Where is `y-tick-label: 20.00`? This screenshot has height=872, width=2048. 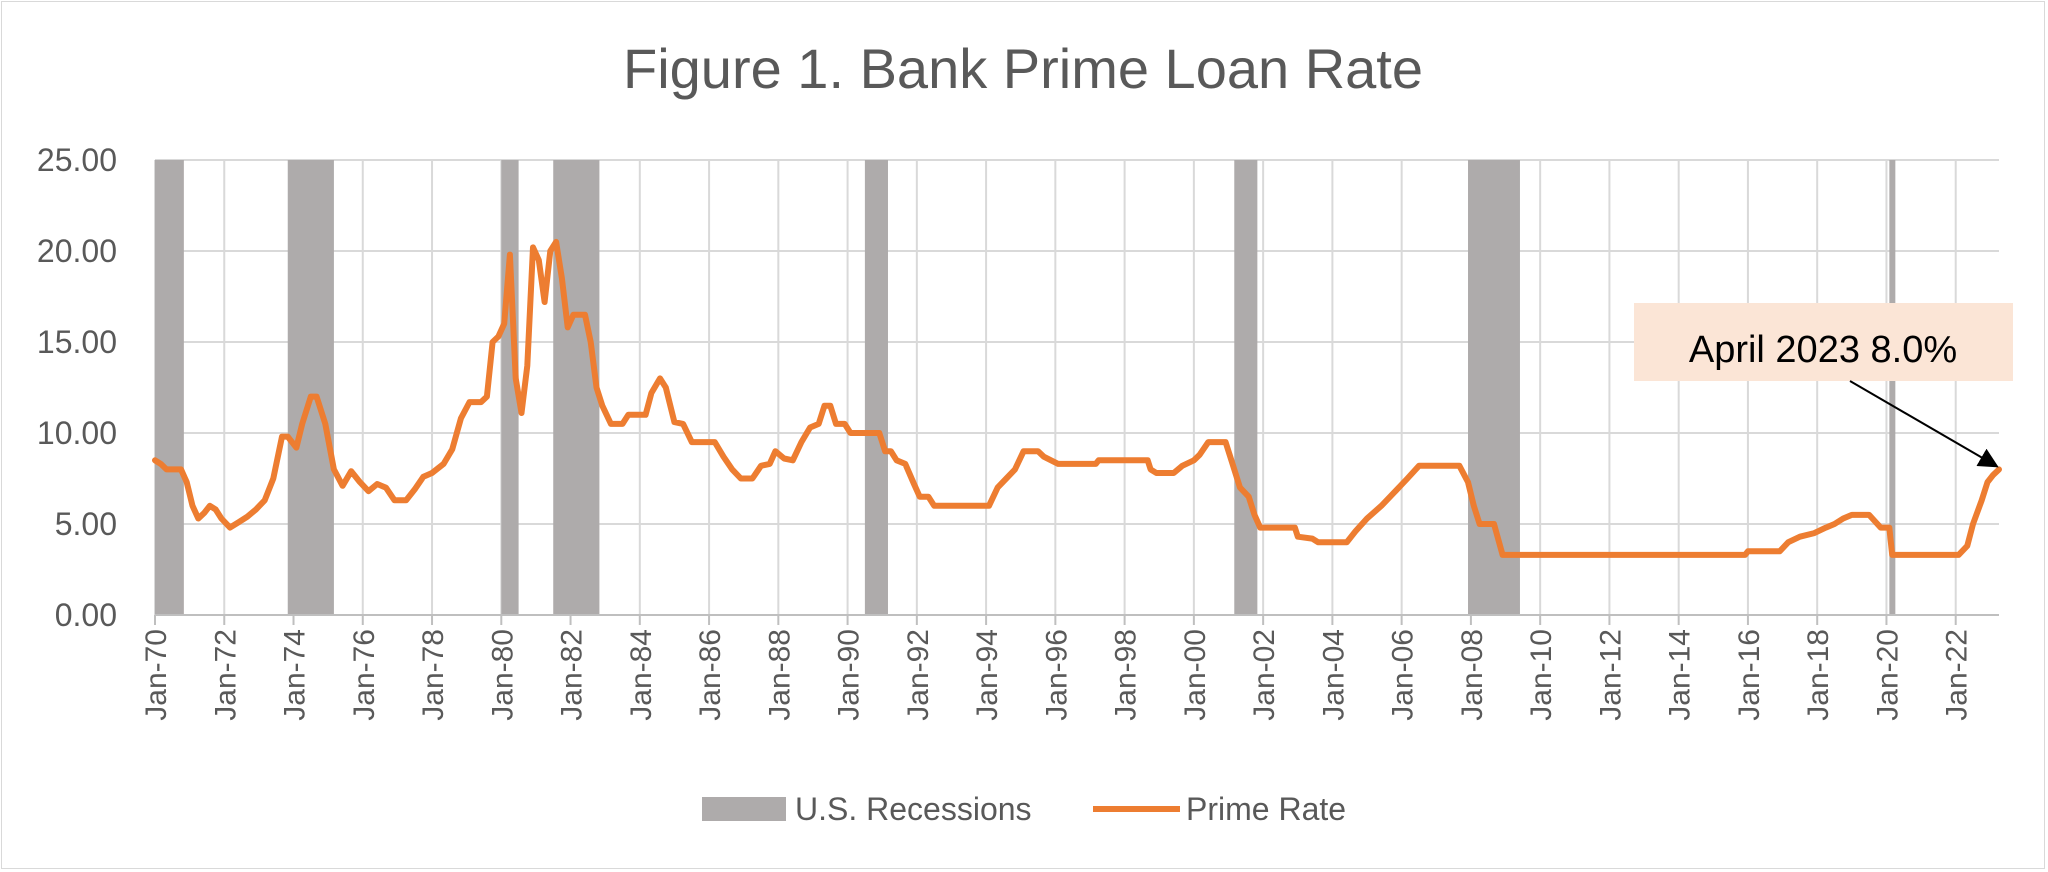 y-tick-label: 20.00 is located at coordinates (77, 251).